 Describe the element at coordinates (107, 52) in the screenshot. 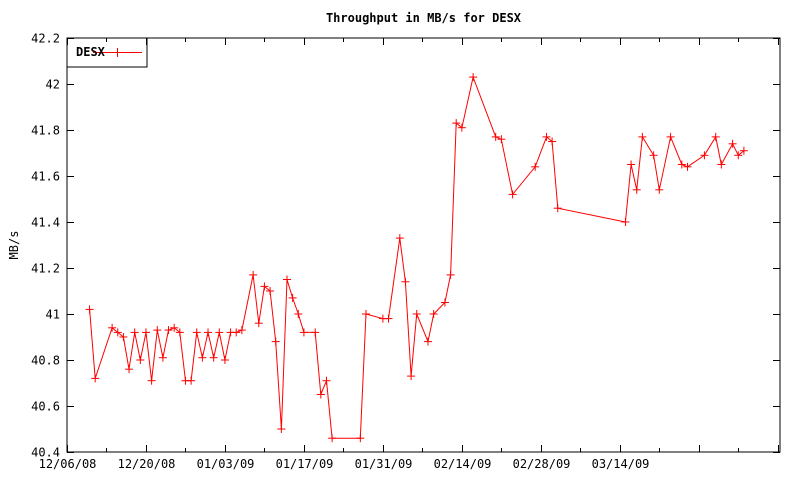

I see `legend-box` at that location.